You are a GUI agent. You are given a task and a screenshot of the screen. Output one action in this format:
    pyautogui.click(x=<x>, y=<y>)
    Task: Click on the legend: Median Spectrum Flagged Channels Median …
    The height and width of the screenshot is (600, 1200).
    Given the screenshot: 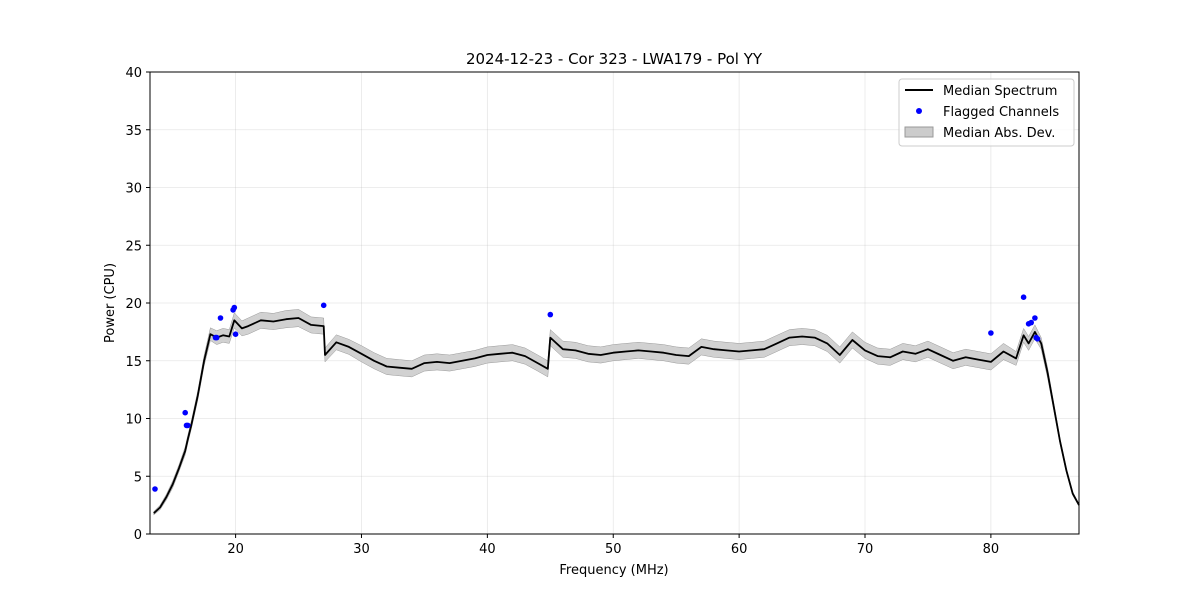 What is the action you would take?
    pyautogui.click(x=986, y=112)
    